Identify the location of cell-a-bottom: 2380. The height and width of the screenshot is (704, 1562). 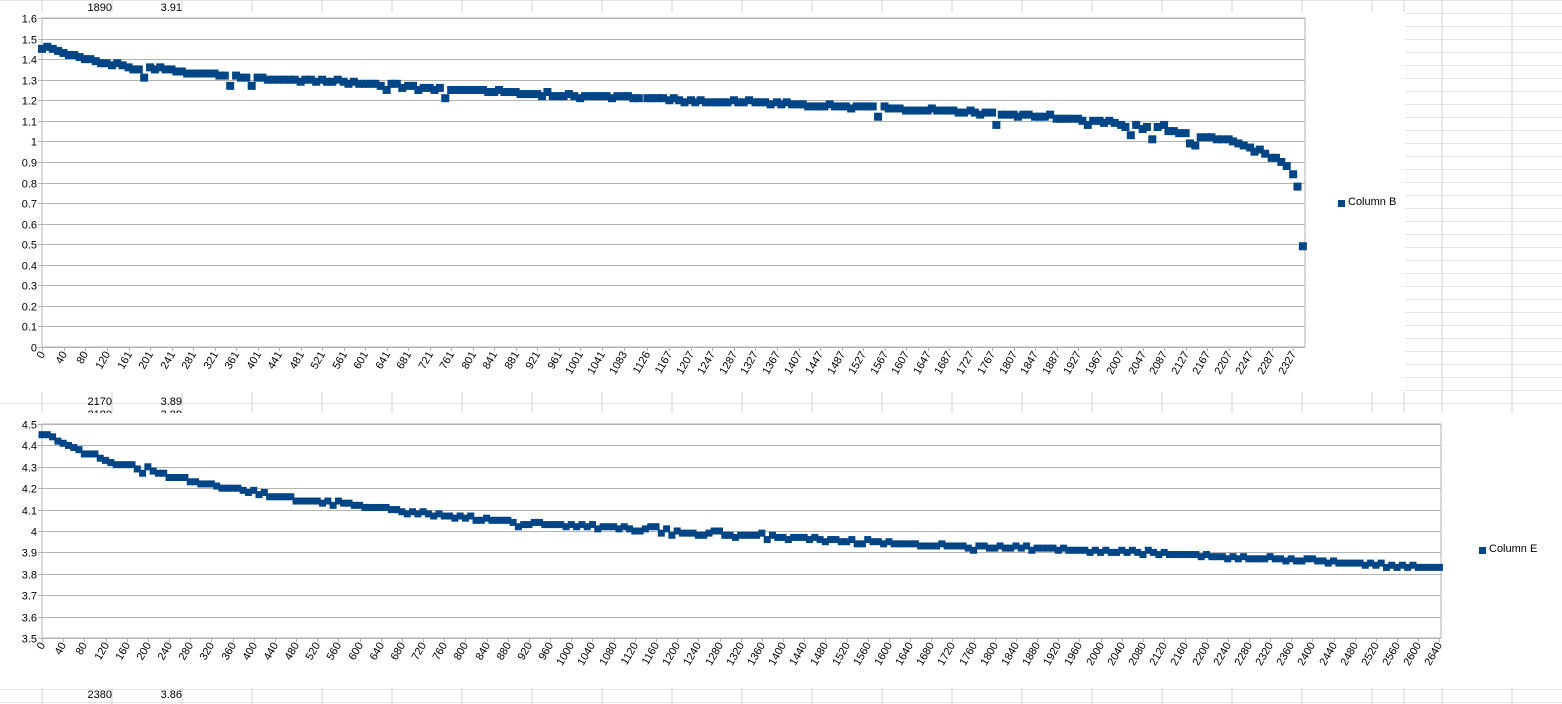
(99, 695).